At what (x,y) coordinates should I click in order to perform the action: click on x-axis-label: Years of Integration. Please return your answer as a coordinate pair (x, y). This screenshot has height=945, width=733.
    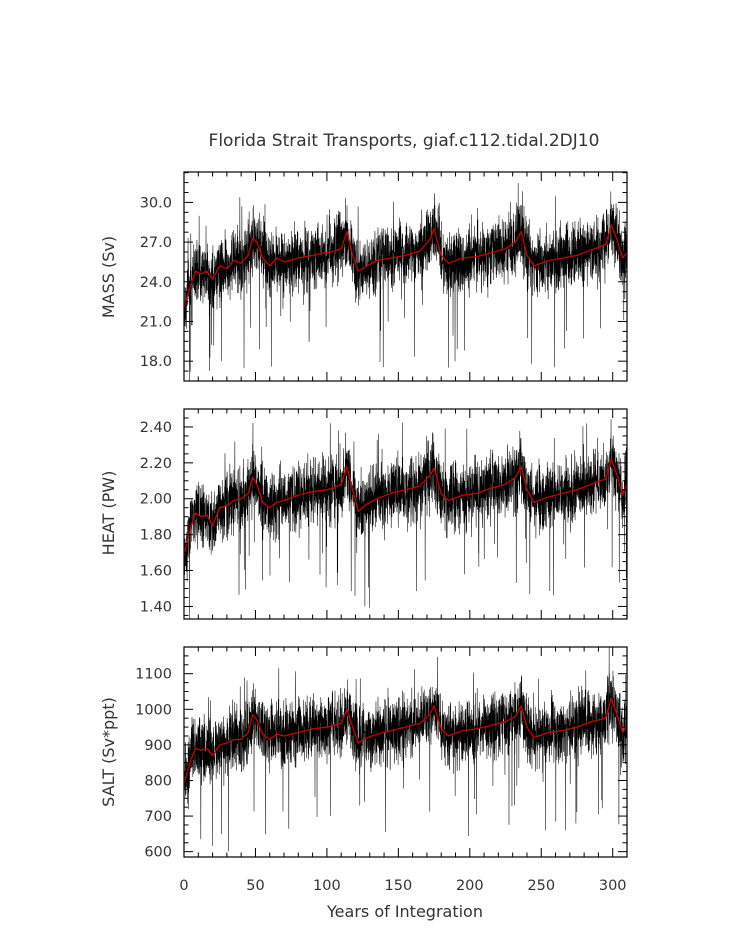
    Looking at the image, I should click on (404, 911).